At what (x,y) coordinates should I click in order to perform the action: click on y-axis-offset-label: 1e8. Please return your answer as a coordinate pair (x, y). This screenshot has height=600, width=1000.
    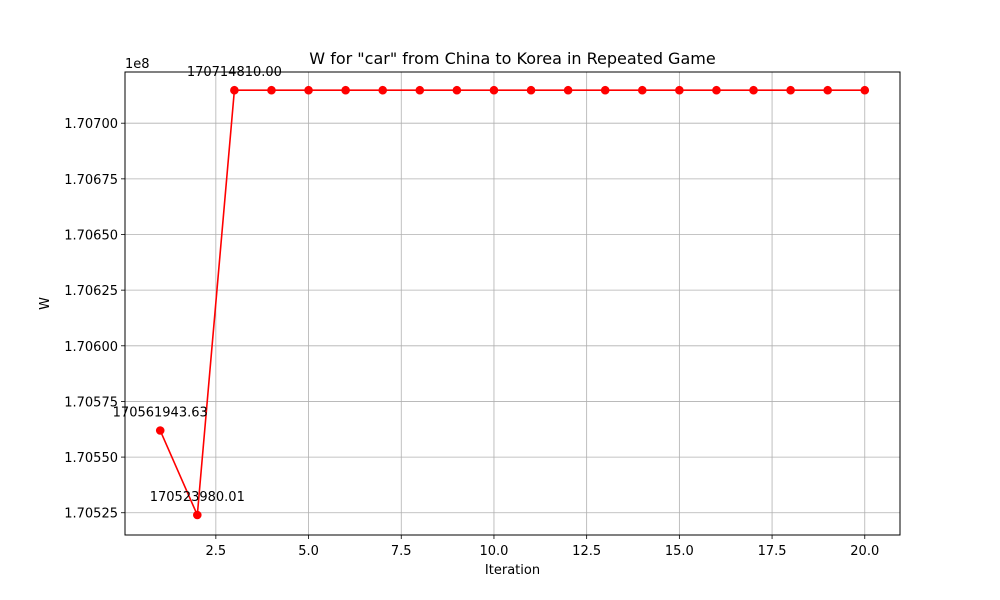
    Looking at the image, I should click on (137, 64).